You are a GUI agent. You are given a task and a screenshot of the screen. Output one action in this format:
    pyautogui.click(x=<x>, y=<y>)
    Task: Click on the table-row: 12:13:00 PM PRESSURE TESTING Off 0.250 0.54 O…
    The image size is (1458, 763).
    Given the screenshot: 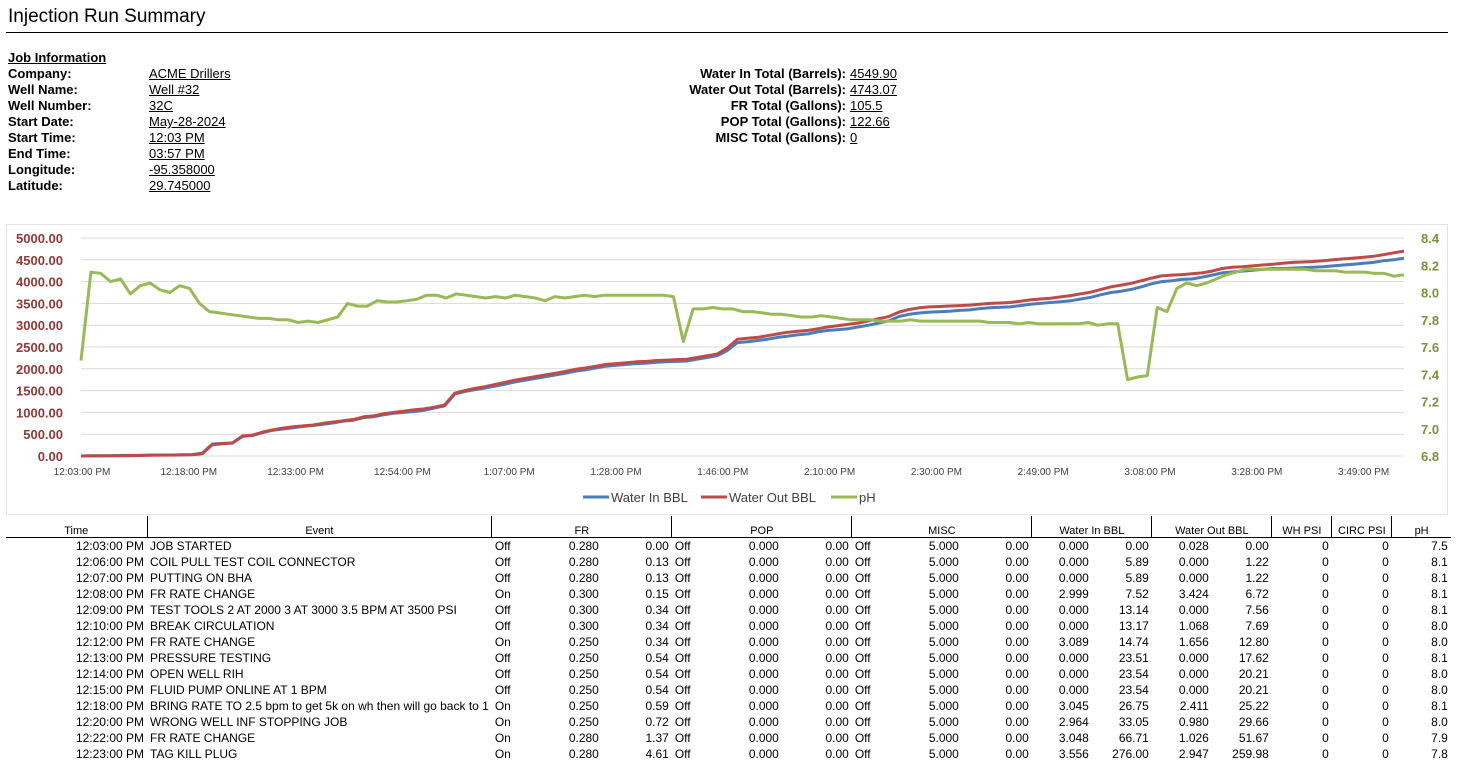 What is the action you would take?
    pyautogui.click(x=728, y=658)
    